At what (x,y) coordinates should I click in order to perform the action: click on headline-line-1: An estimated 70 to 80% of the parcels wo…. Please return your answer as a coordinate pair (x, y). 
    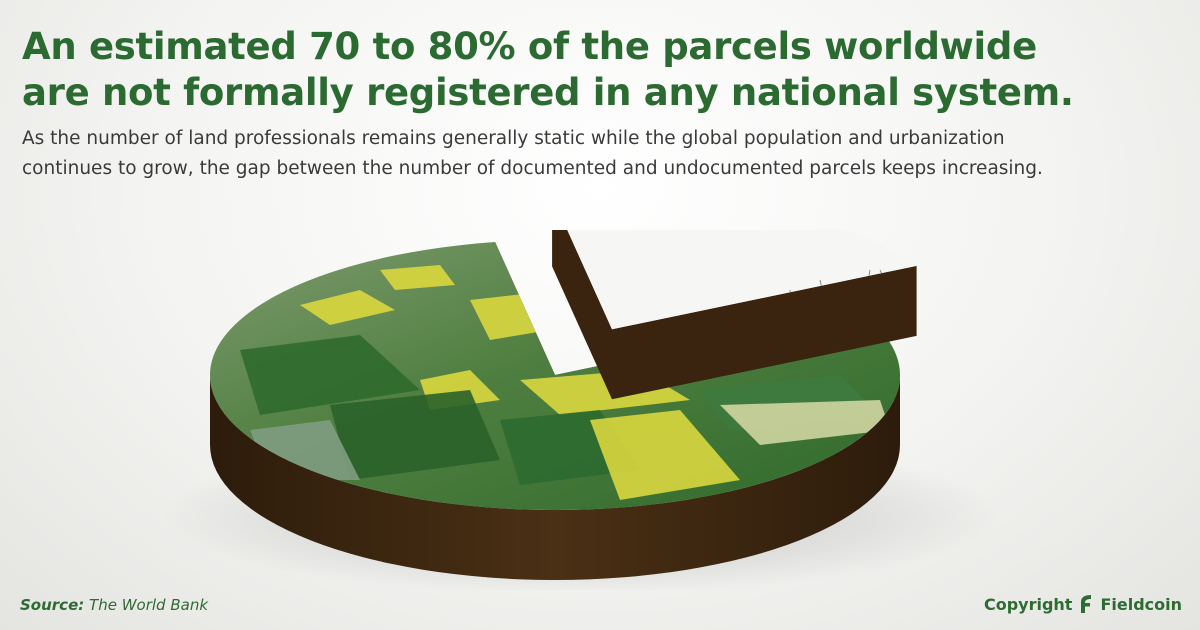
    Looking at the image, I should click on (529, 46).